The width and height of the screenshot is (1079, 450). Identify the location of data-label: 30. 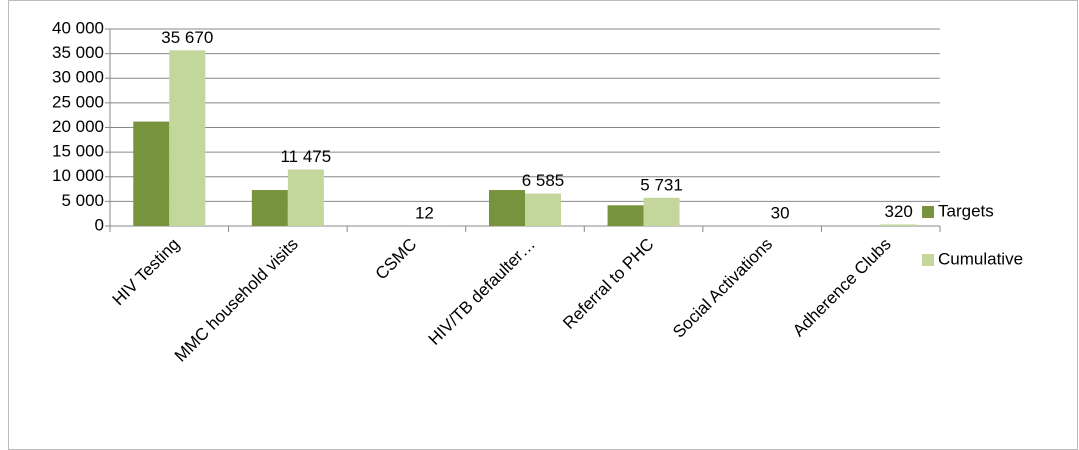
(780, 212).